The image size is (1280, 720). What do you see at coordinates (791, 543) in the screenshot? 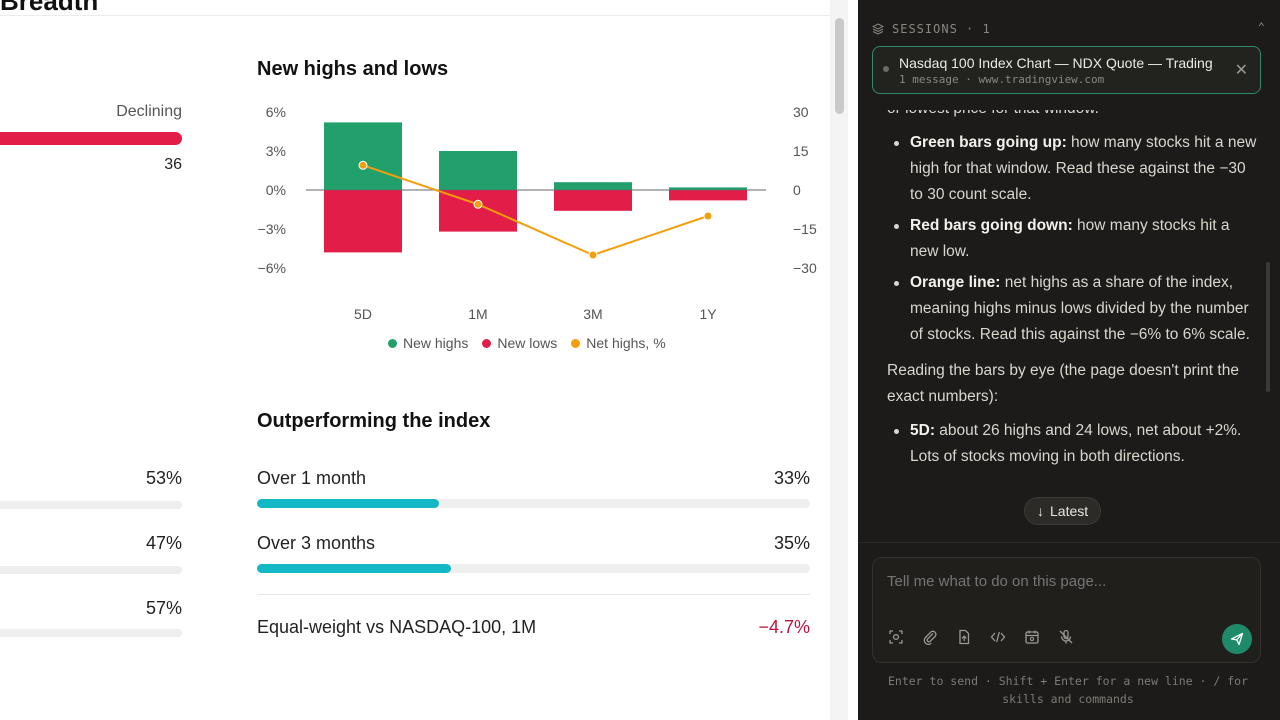
I see `perf-value: 35%` at bounding box center [791, 543].